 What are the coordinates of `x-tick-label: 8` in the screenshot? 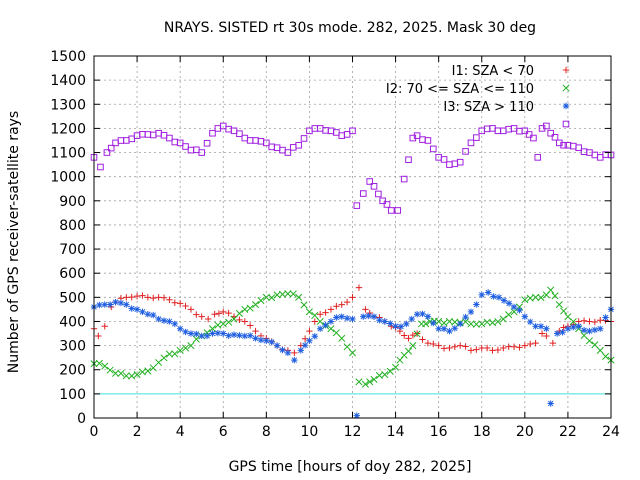 It's located at (266, 432).